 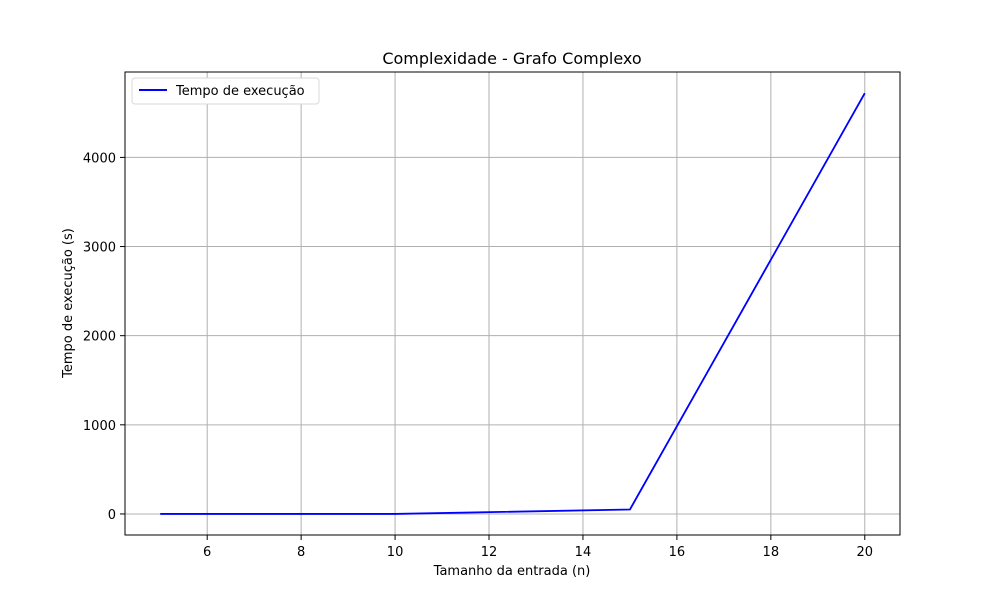 I want to click on legend: Tempo de execução, so click(x=225, y=91).